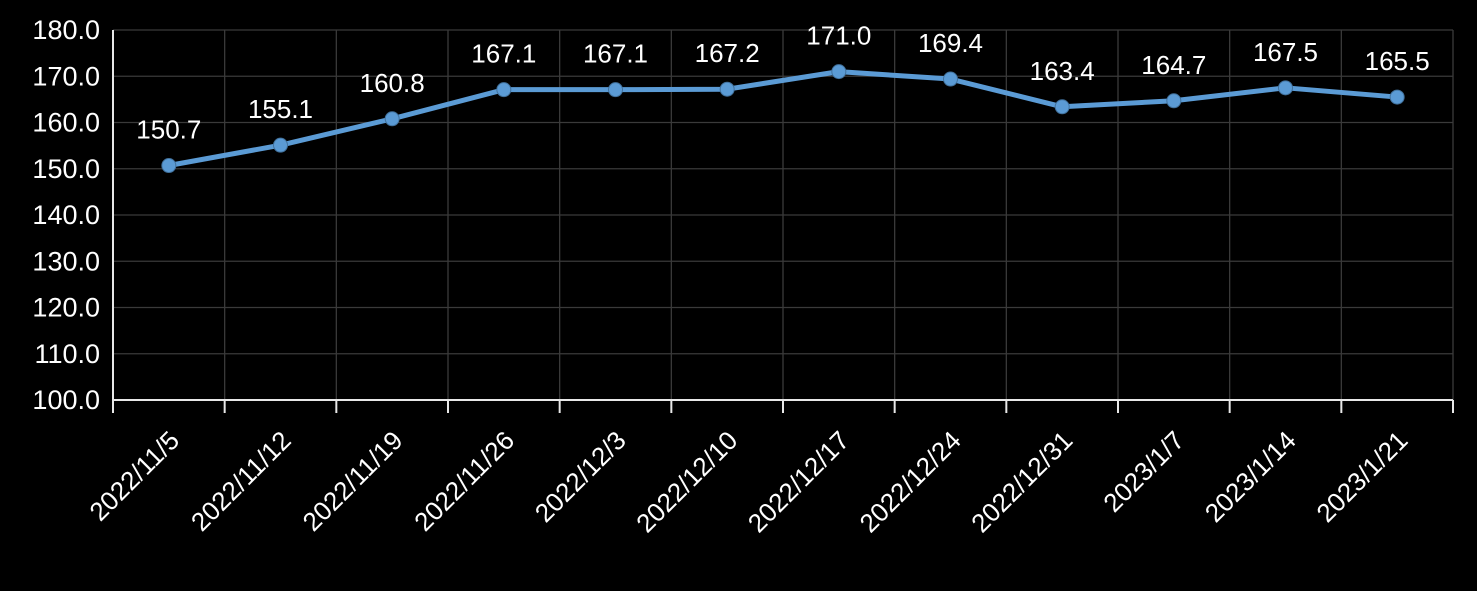  I want to click on y-tick-label: 180.0, so click(66, 30).